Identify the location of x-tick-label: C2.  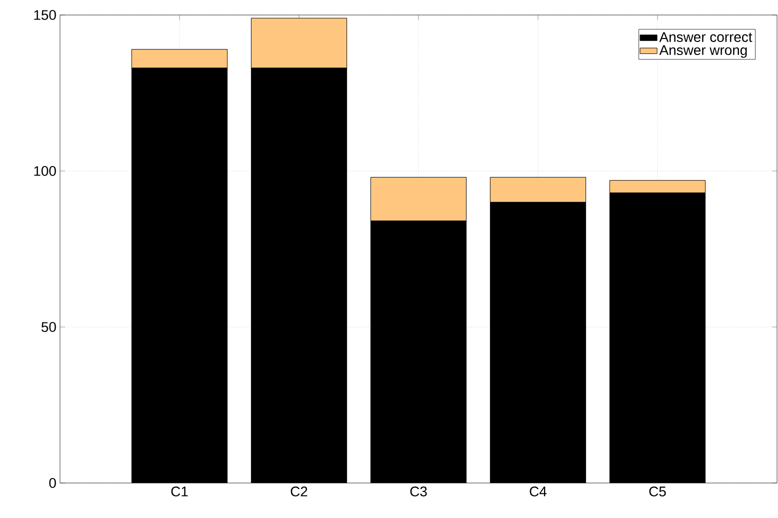
(299, 491).